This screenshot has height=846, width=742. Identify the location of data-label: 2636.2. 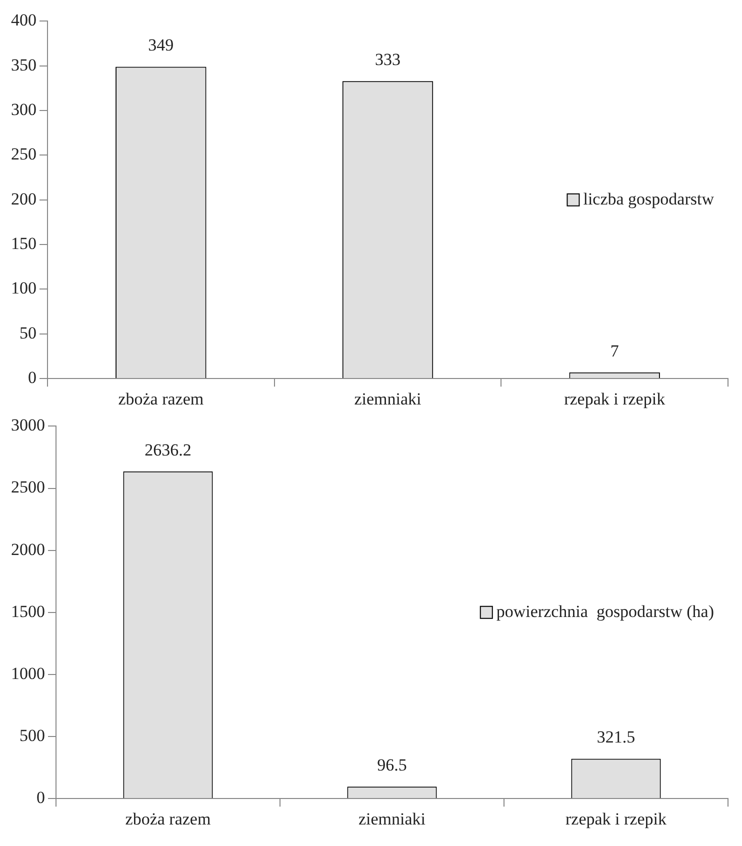
(168, 450).